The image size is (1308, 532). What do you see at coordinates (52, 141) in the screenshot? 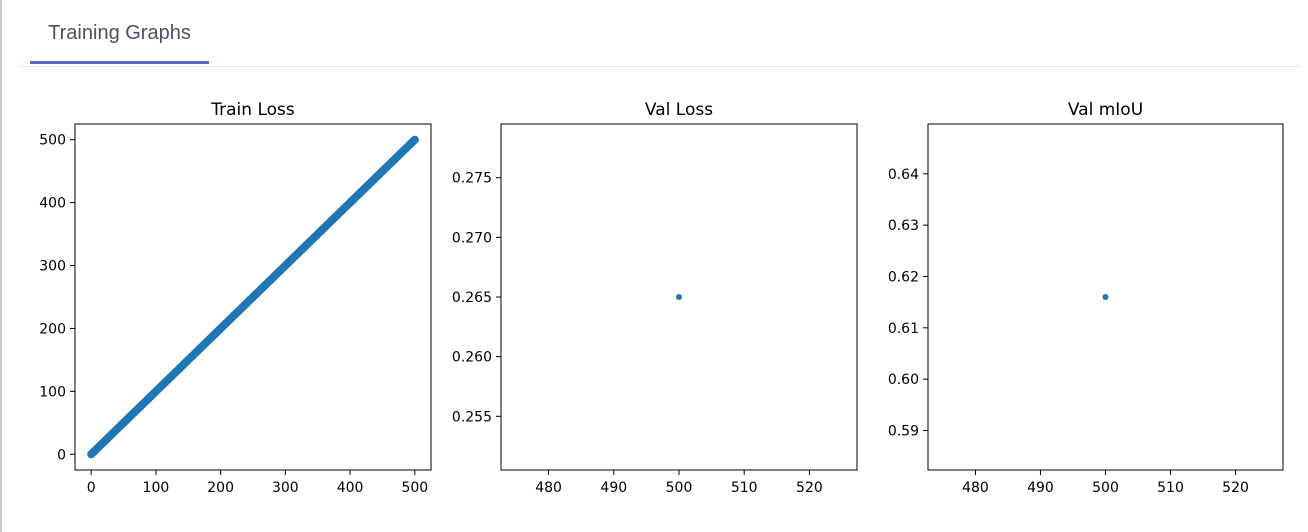
I see `y-tick-label: 500` at bounding box center [52, 141].